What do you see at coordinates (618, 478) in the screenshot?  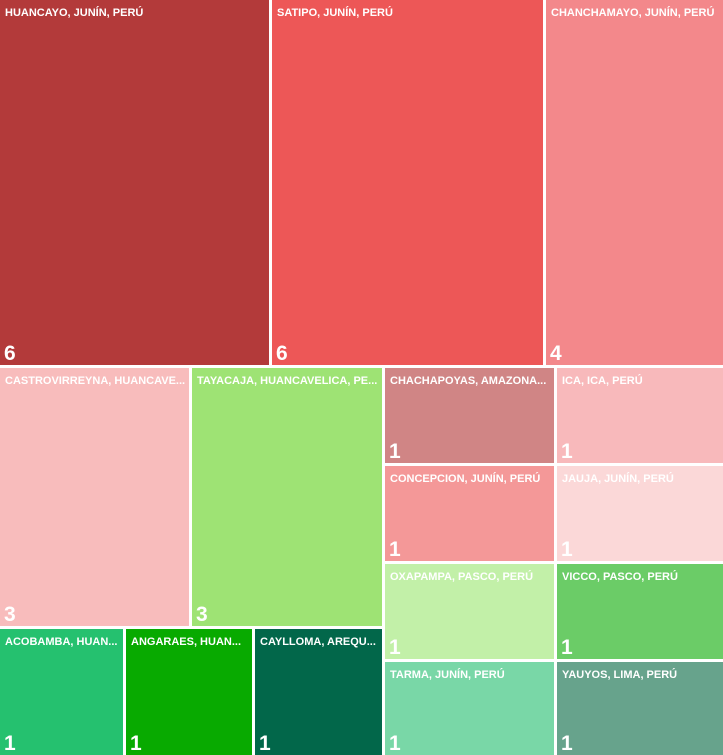 I see `tile-label: JAUJA, JUNÍN, PERÚ` at bounding box center [618, 478].